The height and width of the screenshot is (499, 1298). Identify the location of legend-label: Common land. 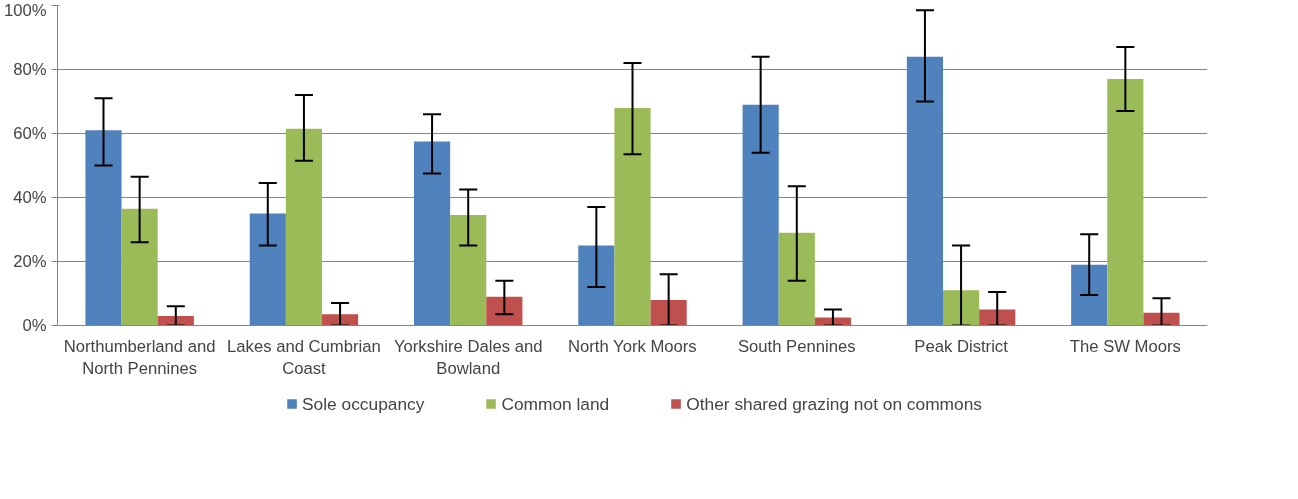
(555, 403).